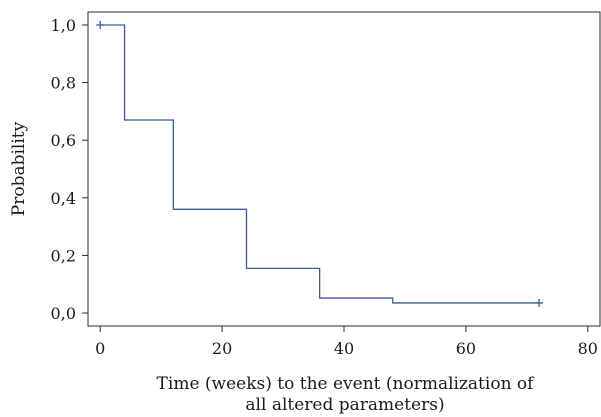  Describe the element at coordinates (63, 255) in the screenshot. I see `y-tick-label: 0,2` at that location.